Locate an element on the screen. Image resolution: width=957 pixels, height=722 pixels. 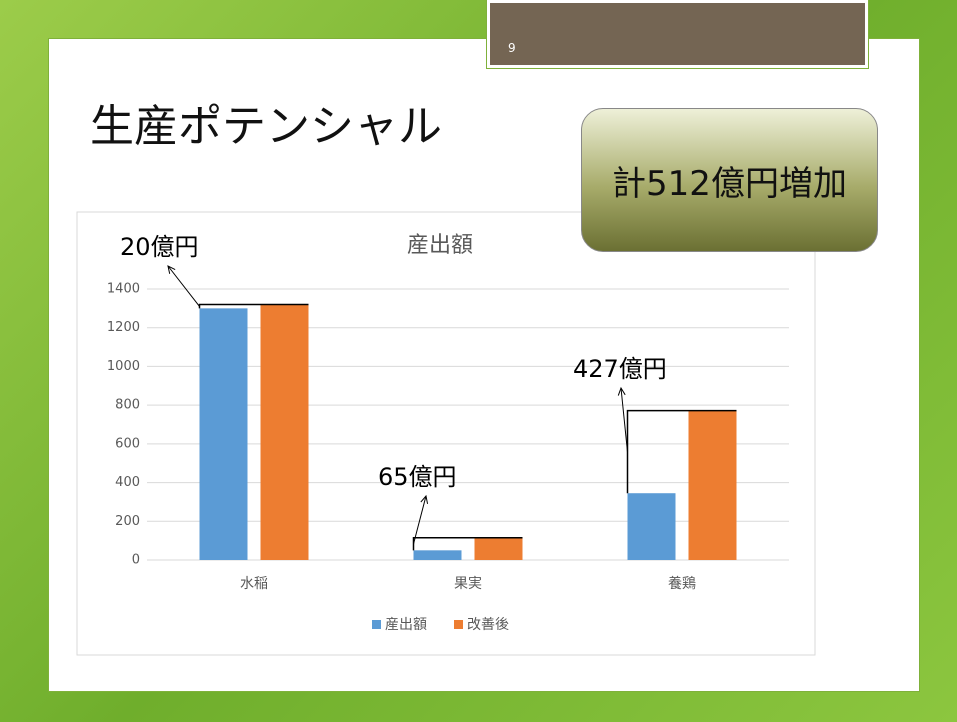
y-tick-label: 1200 is located at coordinates (123, 327).